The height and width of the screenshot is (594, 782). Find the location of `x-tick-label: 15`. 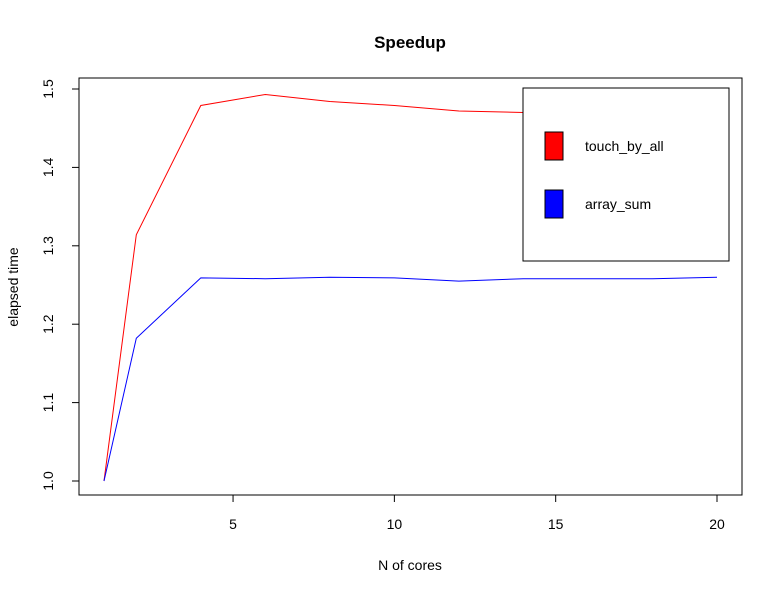

x-tick-label: 15 is located at coordinates (556, 524).